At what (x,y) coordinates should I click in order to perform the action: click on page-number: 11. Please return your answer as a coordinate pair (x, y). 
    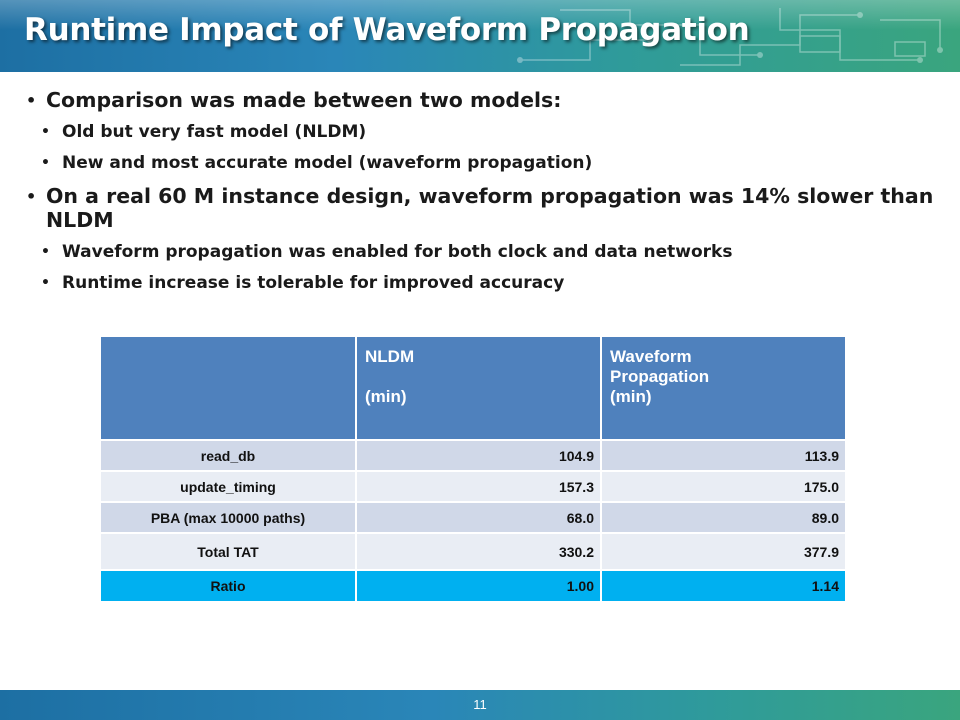
    Looking at the image, I should click on (480, 704).